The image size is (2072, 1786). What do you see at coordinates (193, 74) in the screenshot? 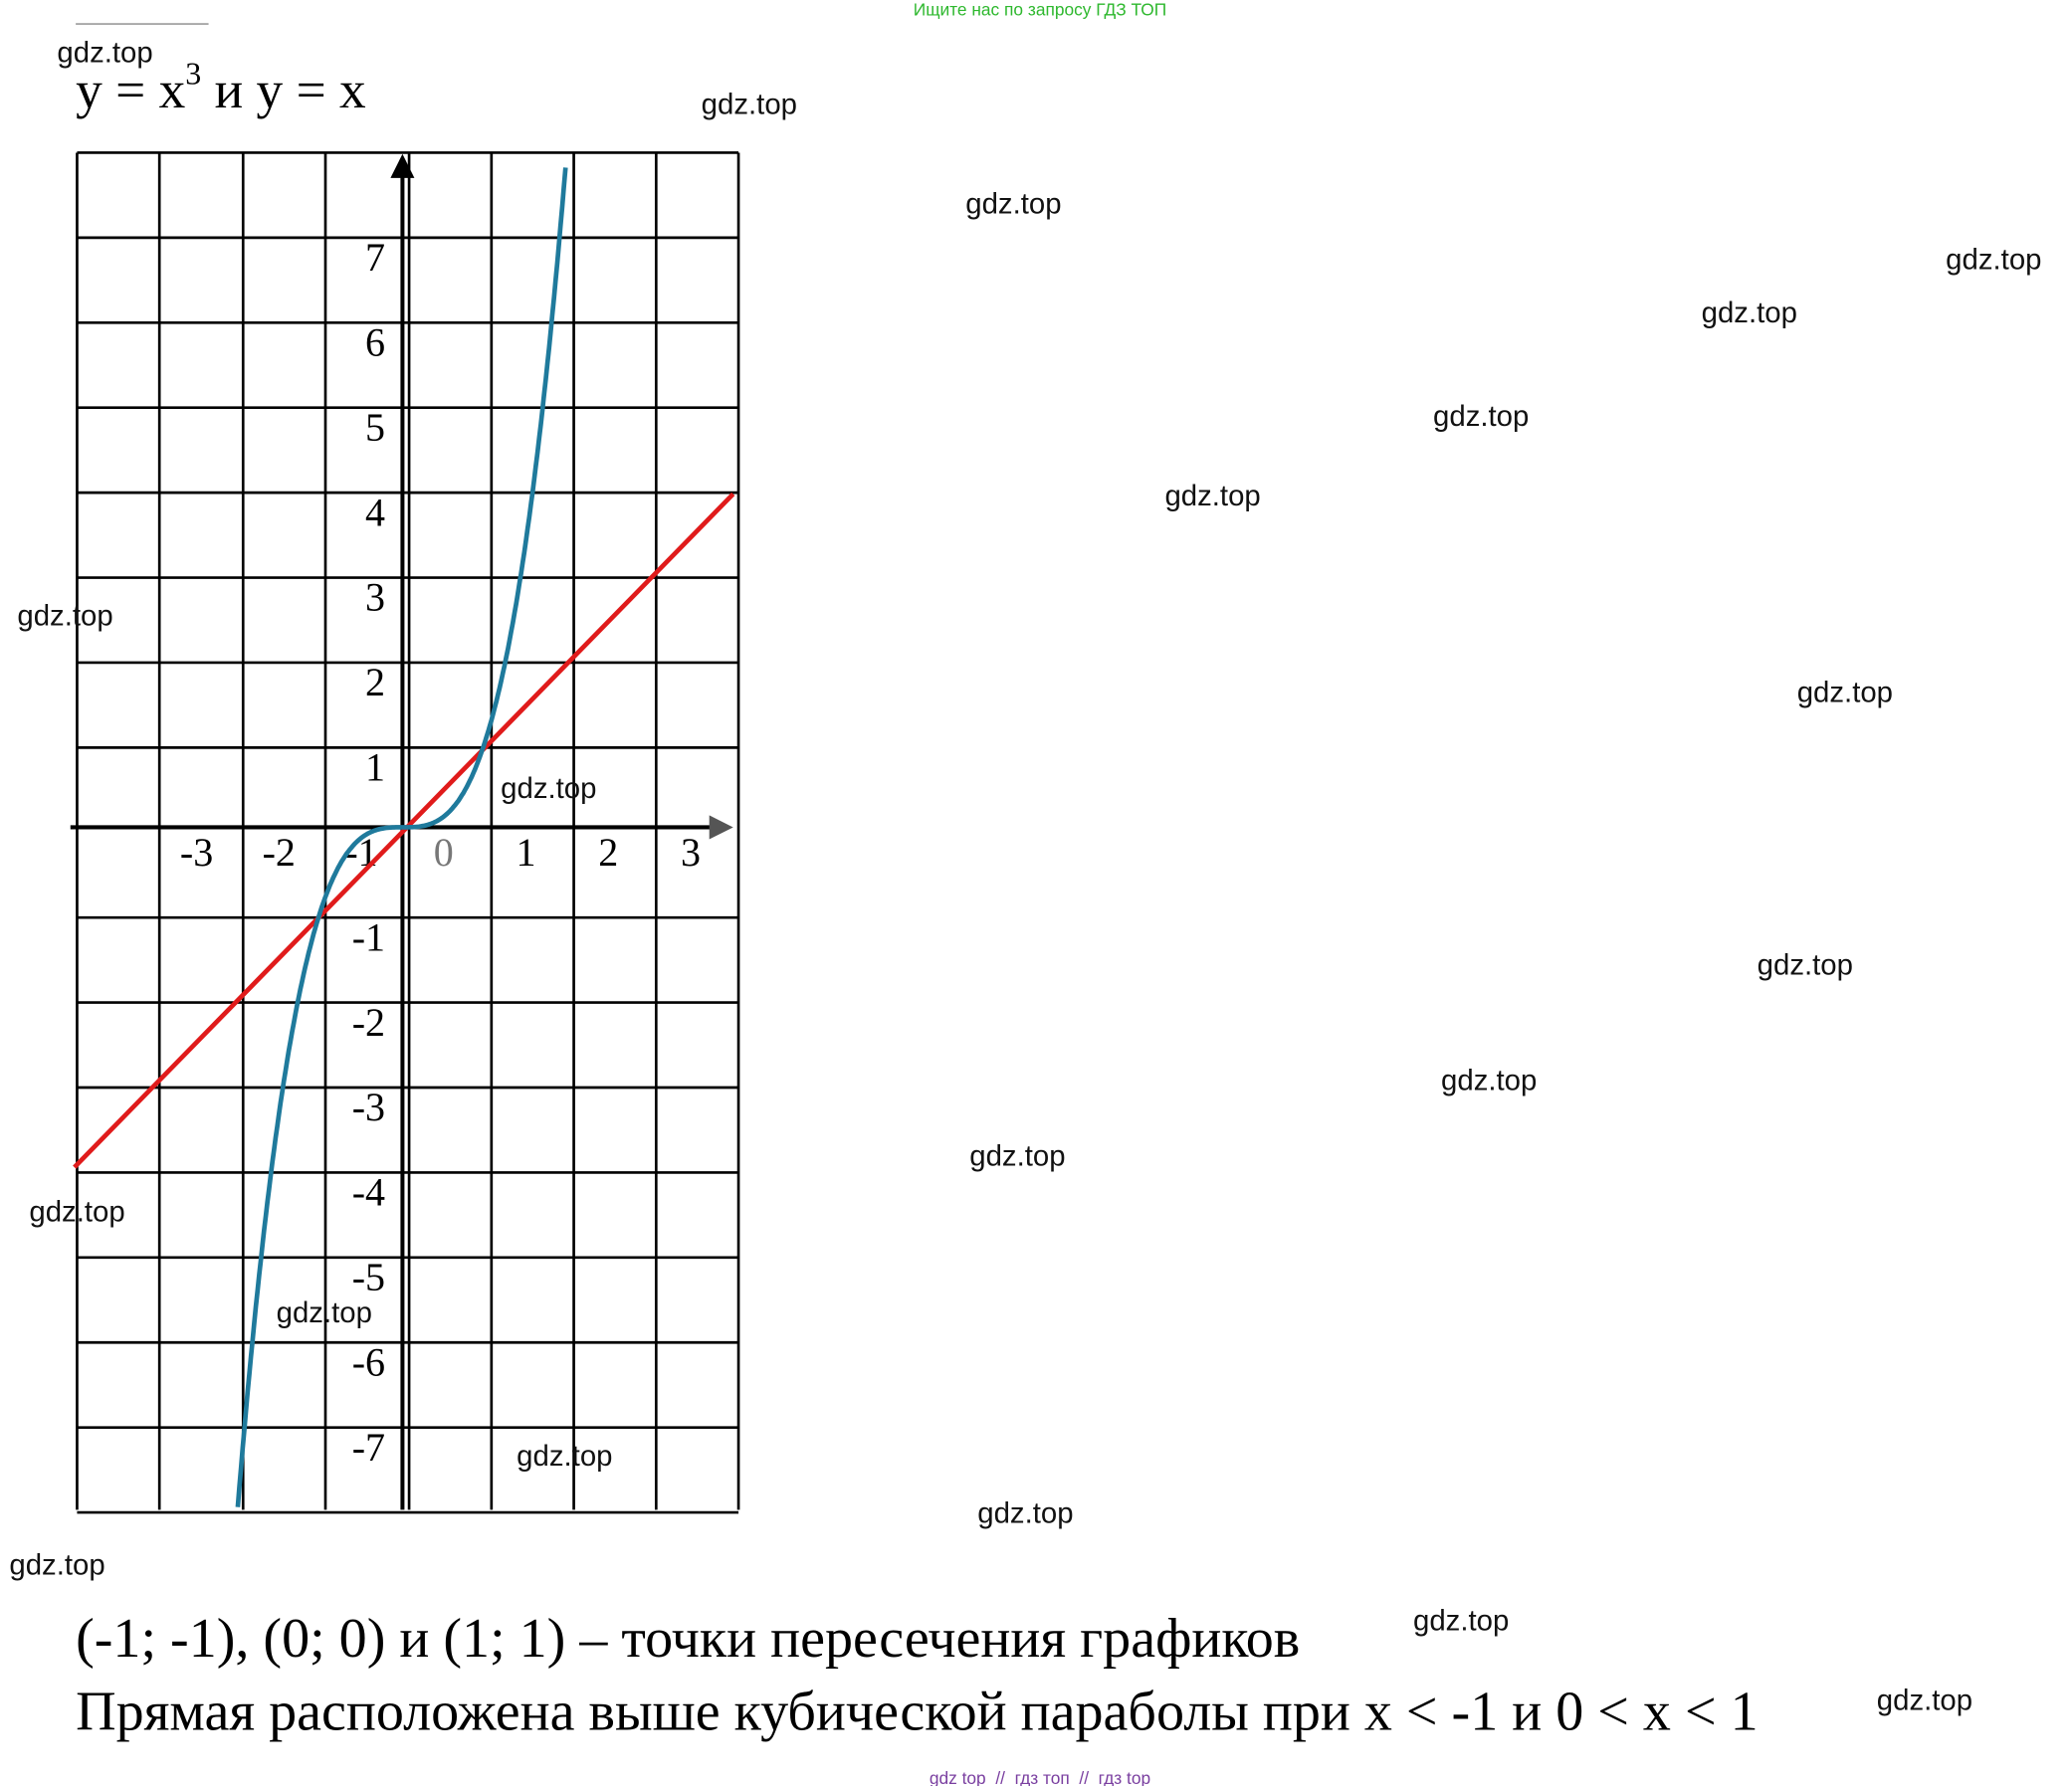
I see `title-power: 3` at bounding box center [193, 74].